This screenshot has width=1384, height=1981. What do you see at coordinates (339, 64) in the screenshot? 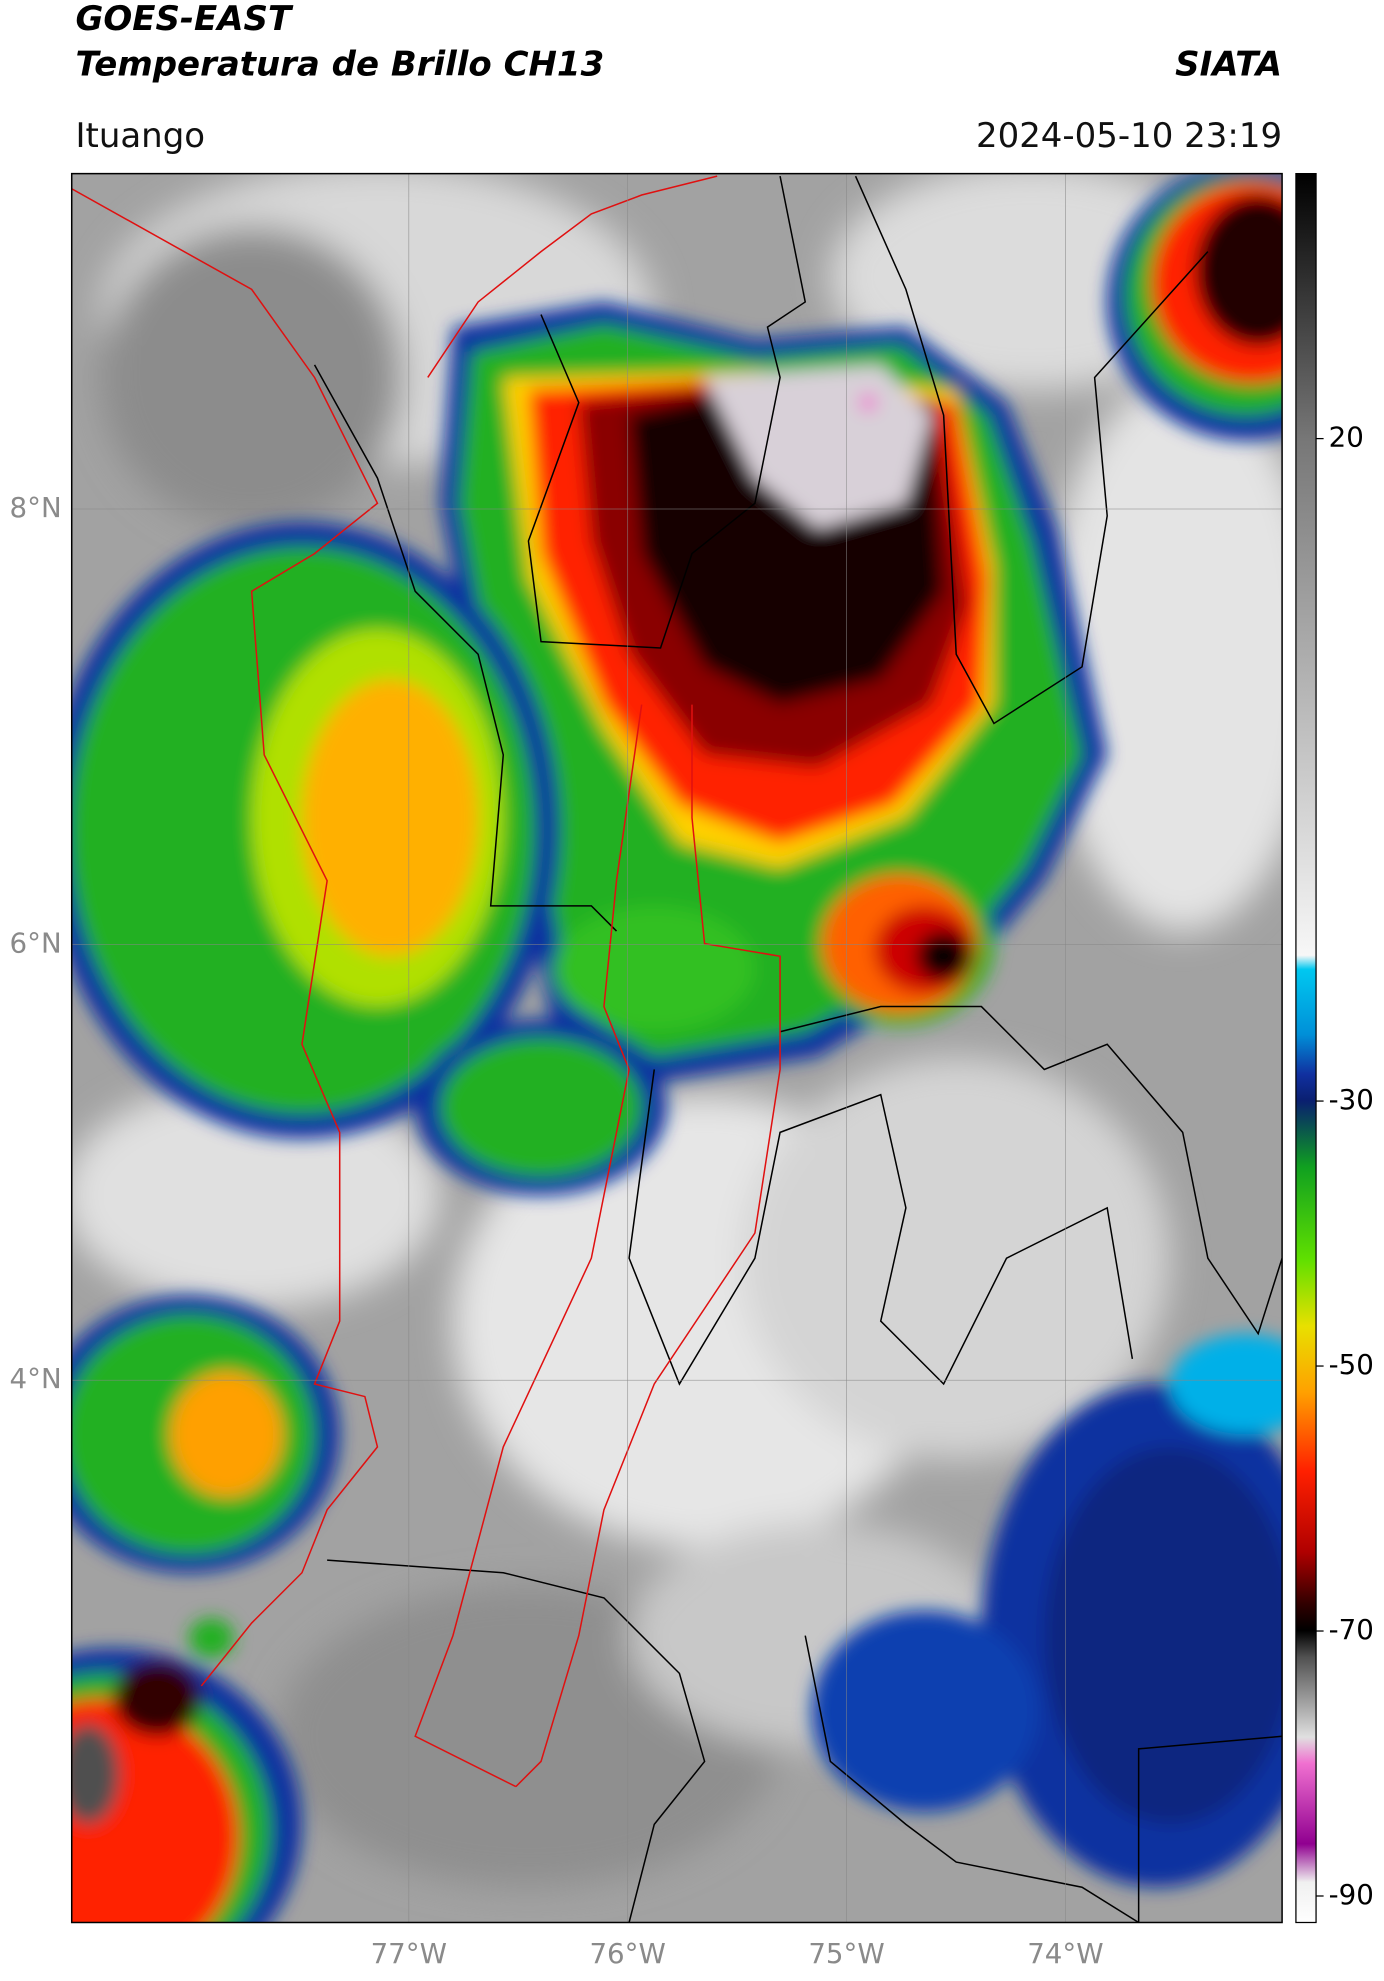
I see `subtitle: Temperatura de Brillo CH13` at bounding box center [339, 64].